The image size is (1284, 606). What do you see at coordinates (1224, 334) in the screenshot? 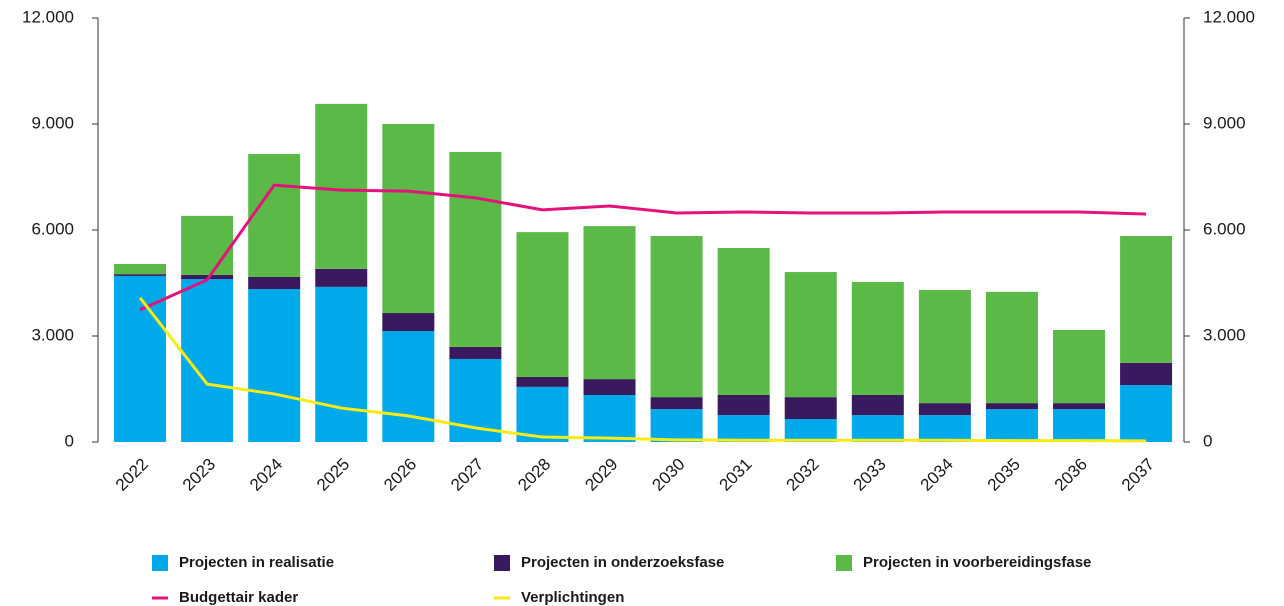
I see `y2-tick-label: 3.000` at bounding box center [1224, 334].